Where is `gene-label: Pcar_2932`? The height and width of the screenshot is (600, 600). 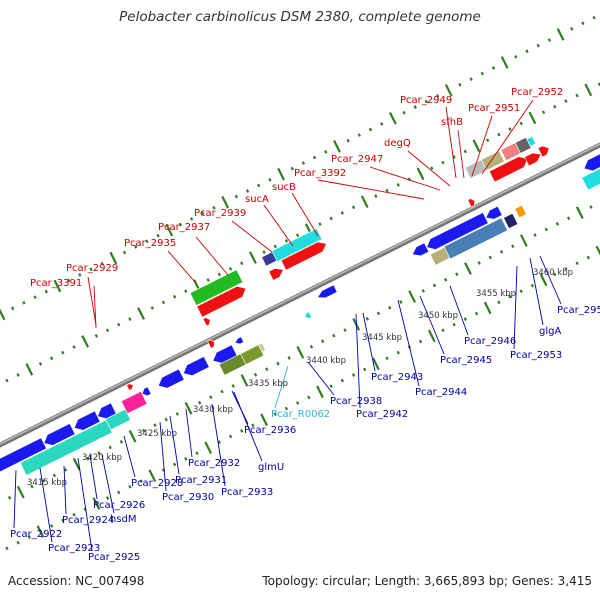 gene-label: Pcar_2932 is located at coordinates (214, 463).